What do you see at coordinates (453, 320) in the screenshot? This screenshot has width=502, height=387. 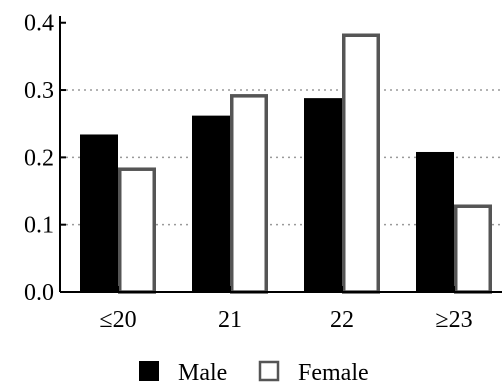 I see `x-tick-label: ≥23` at bounding box center [453, 320].